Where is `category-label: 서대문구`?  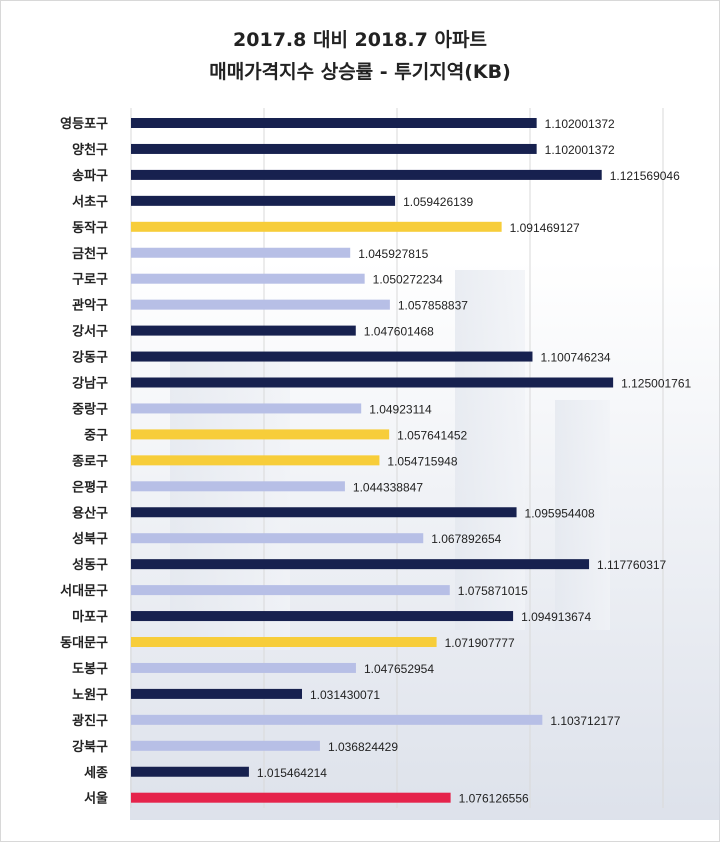
category-label: 서대문구 is located at coordinates (84, 591).